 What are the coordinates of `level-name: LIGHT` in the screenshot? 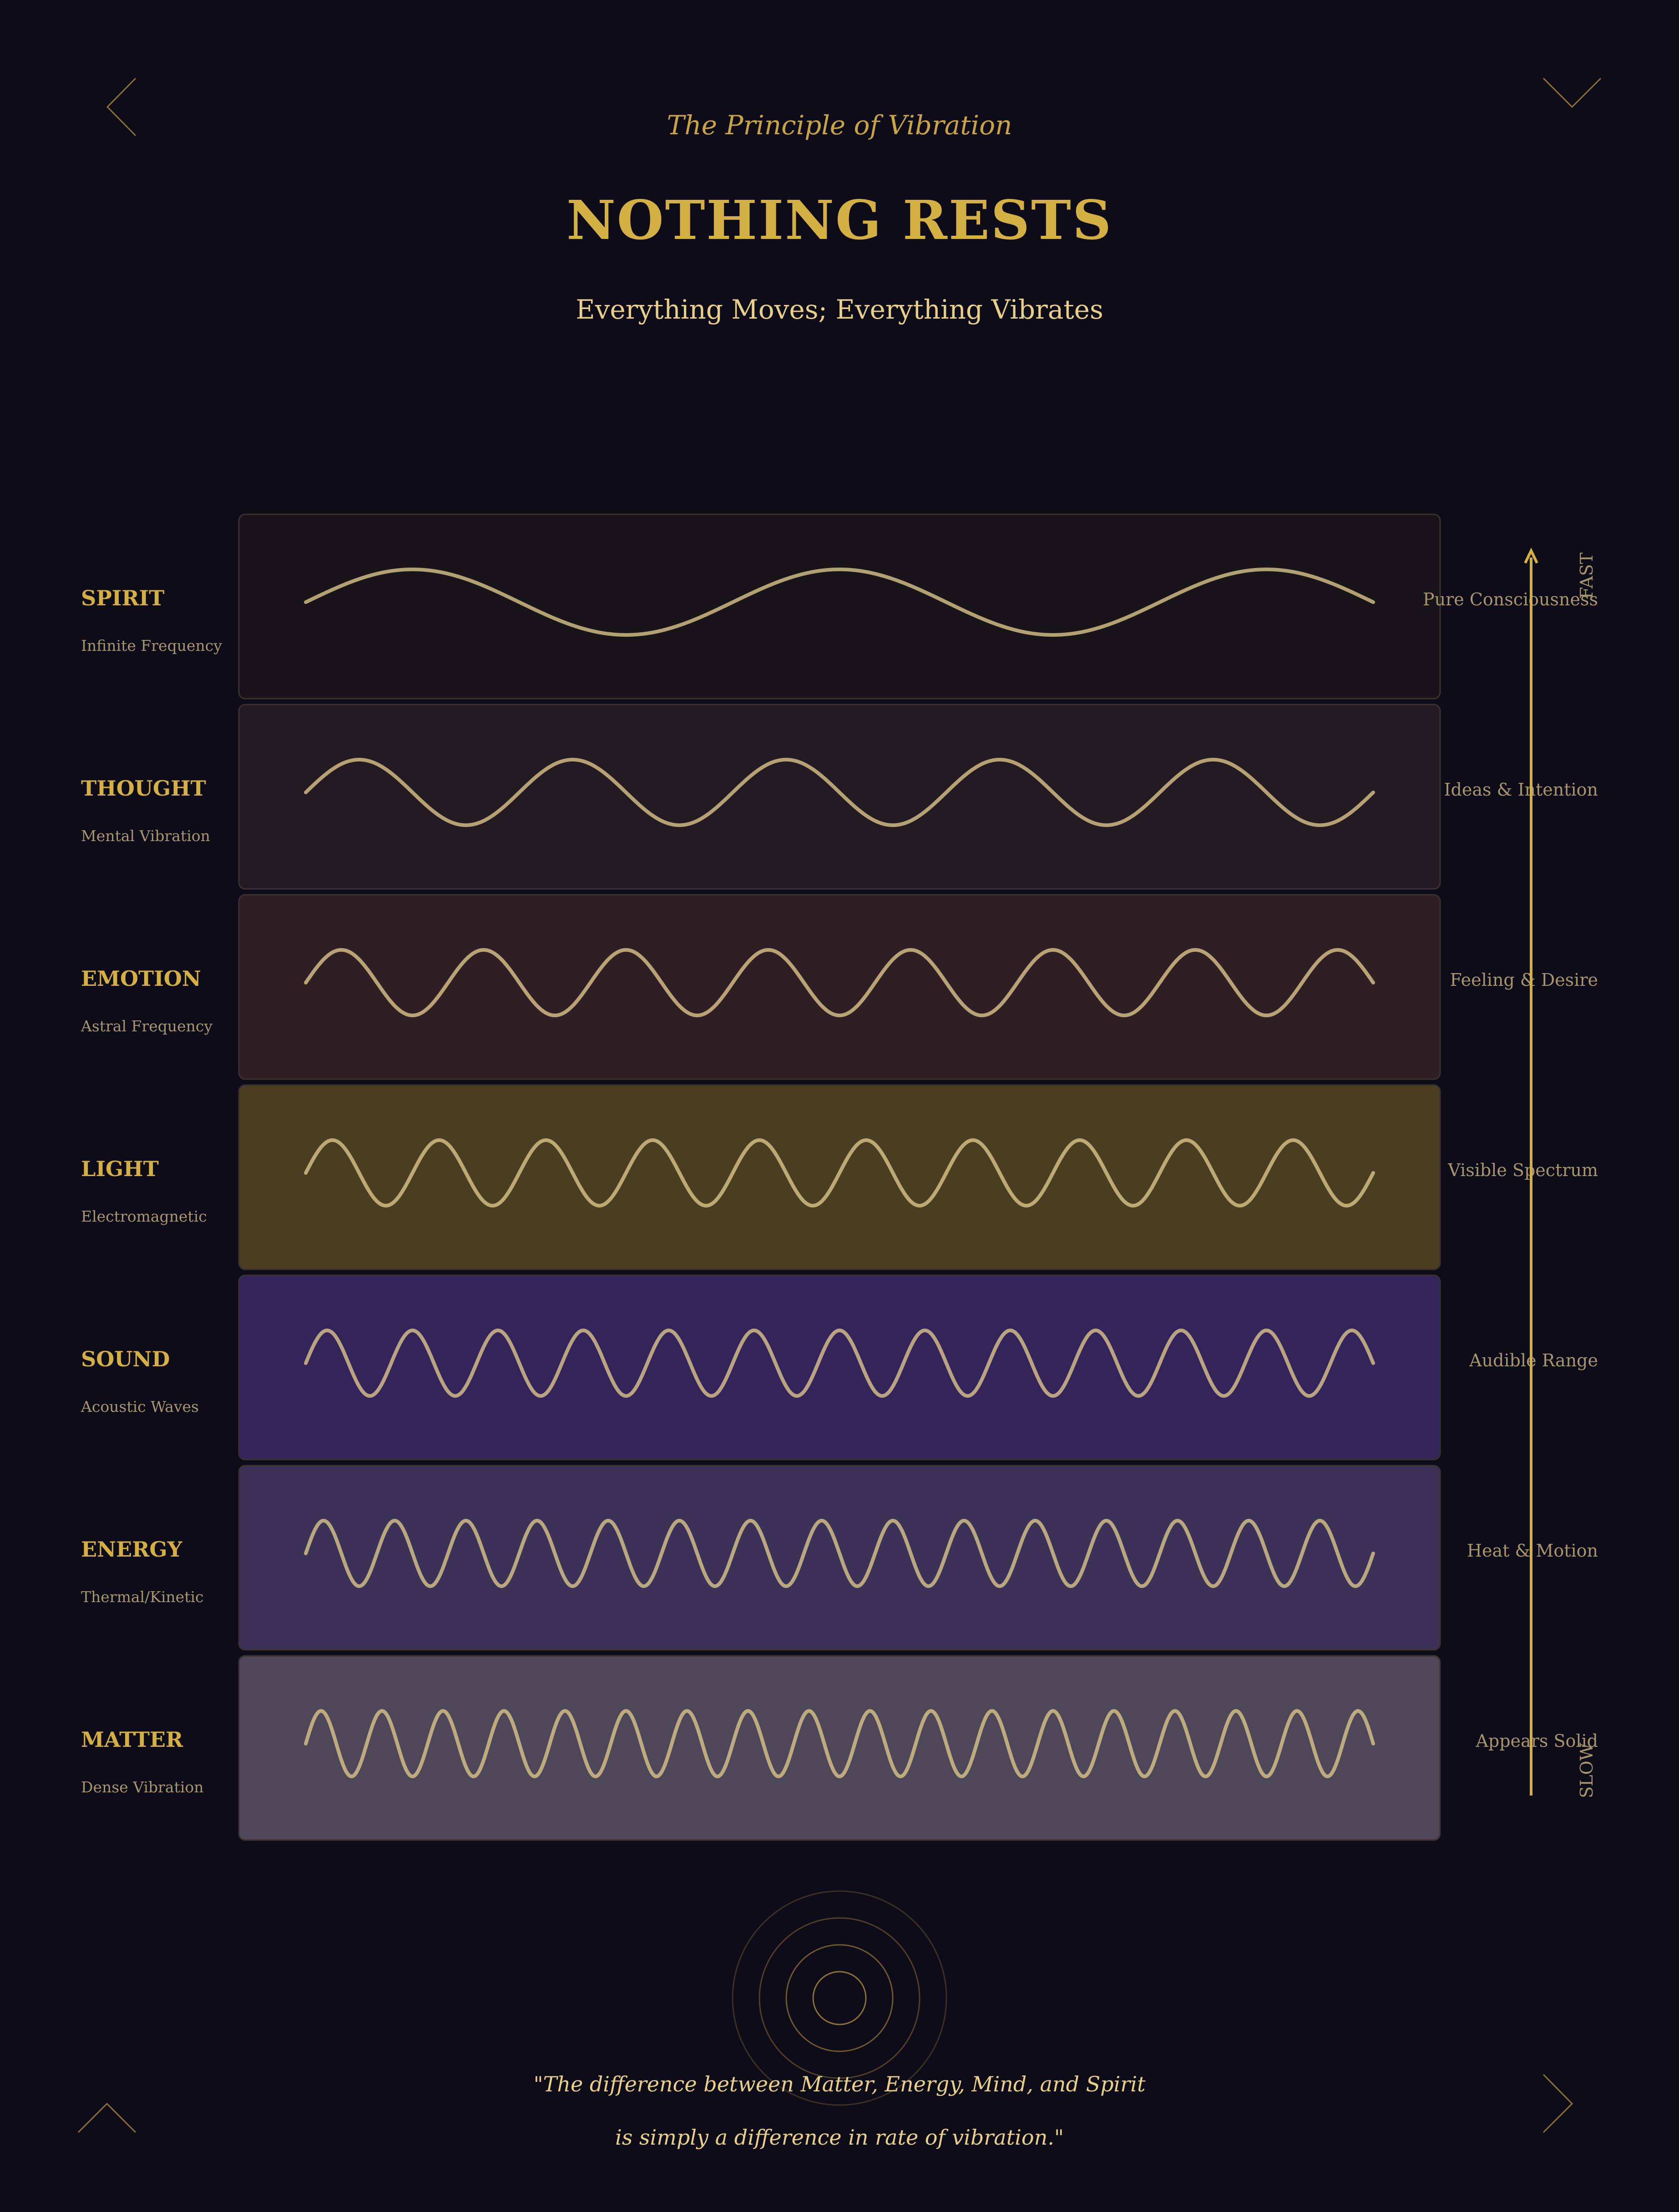 It's located at (120, 1169).